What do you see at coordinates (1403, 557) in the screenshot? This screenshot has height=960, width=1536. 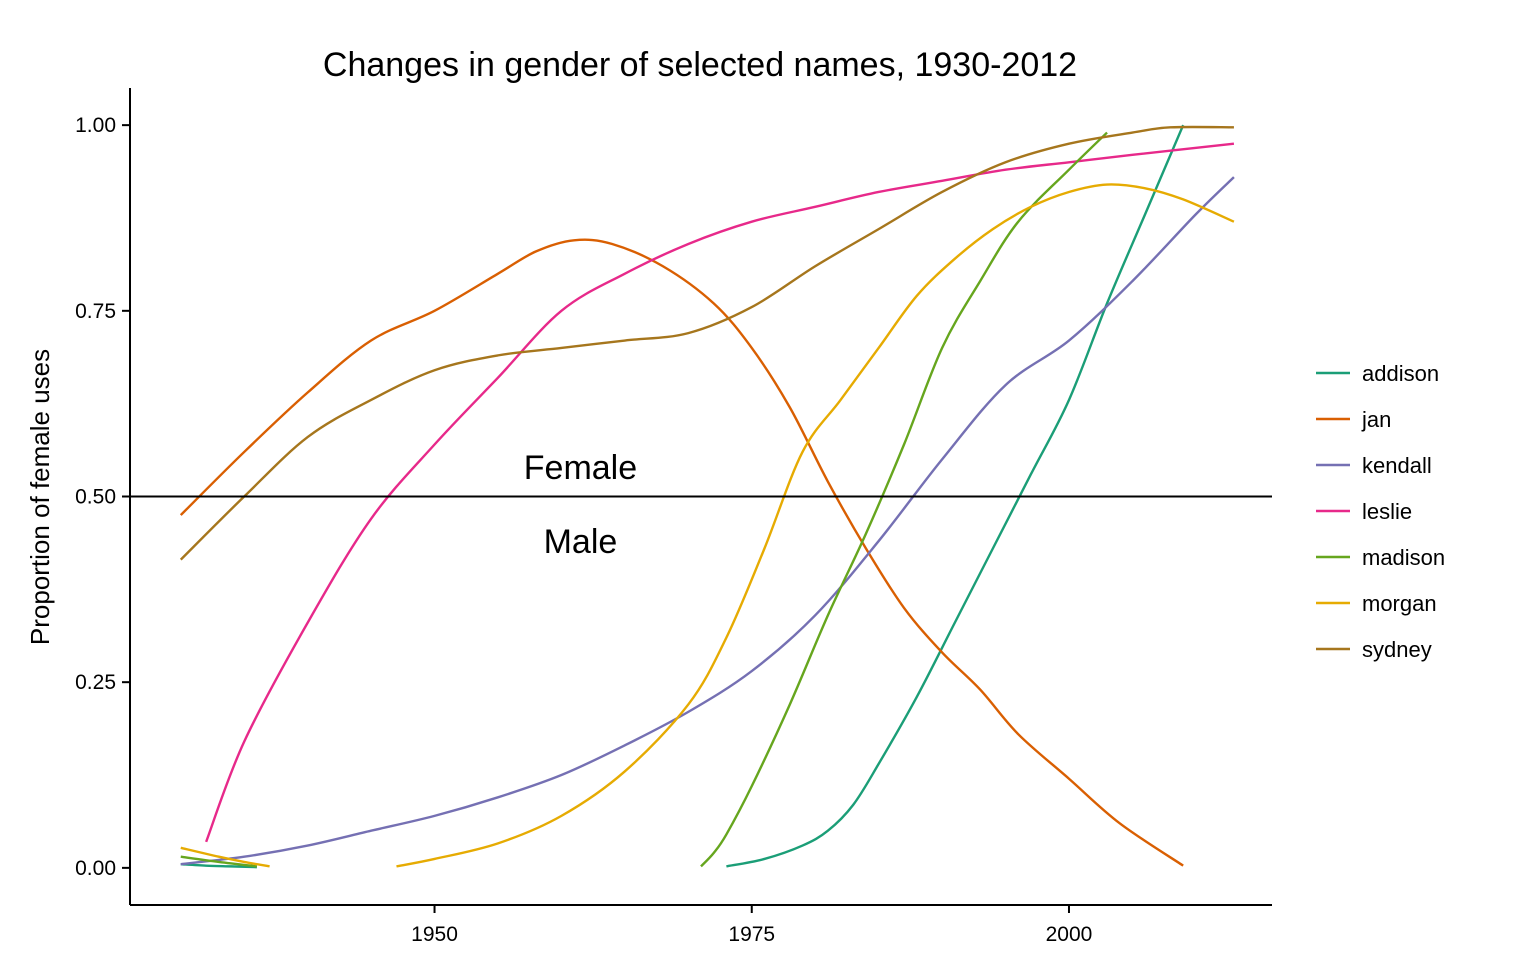 I see `legend-label: madison` at bounding box center [1403, 557].